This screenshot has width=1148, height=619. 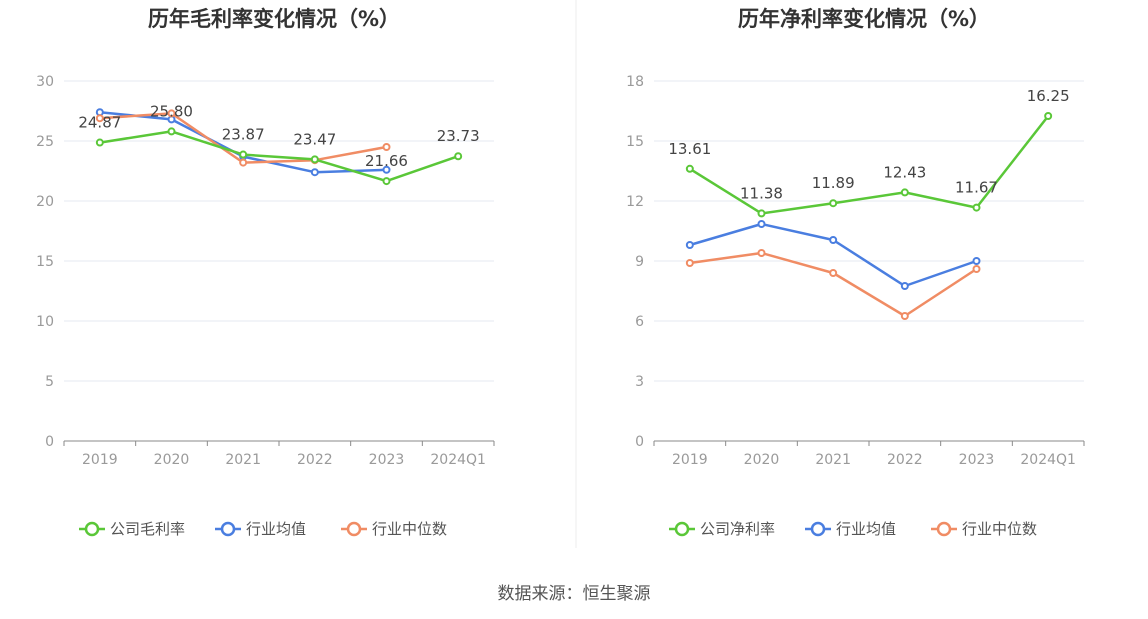 I want to click on legend-item-company: 公司净利率, so click(x=722, y=529).